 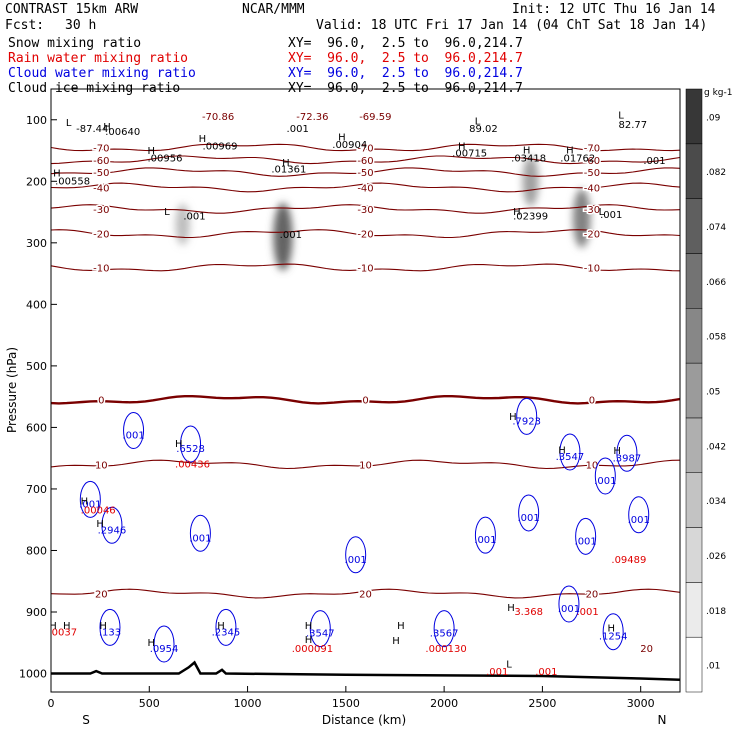 What do you see at coordinates (444, 703) in the screenshot?
I see `x-tick-label: 2000` at bounding box center [444, 703].